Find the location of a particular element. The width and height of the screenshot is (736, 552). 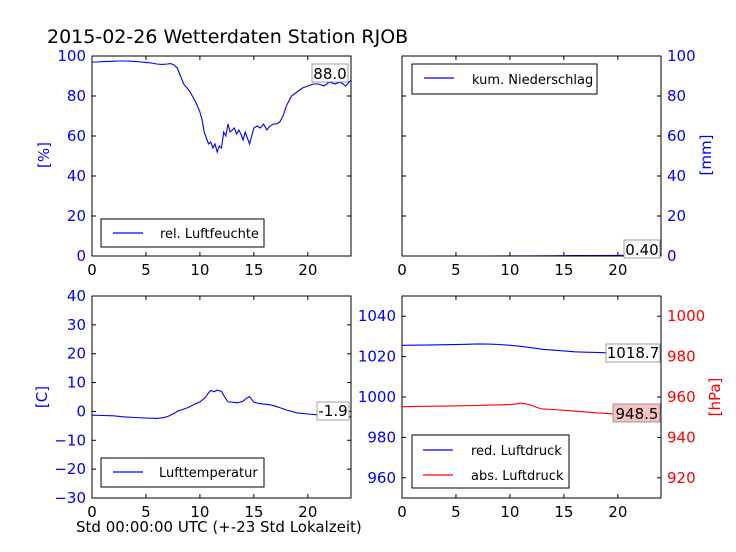

humidity-legend: rel. Luftfeuchte is located at coordinates (182, 233).